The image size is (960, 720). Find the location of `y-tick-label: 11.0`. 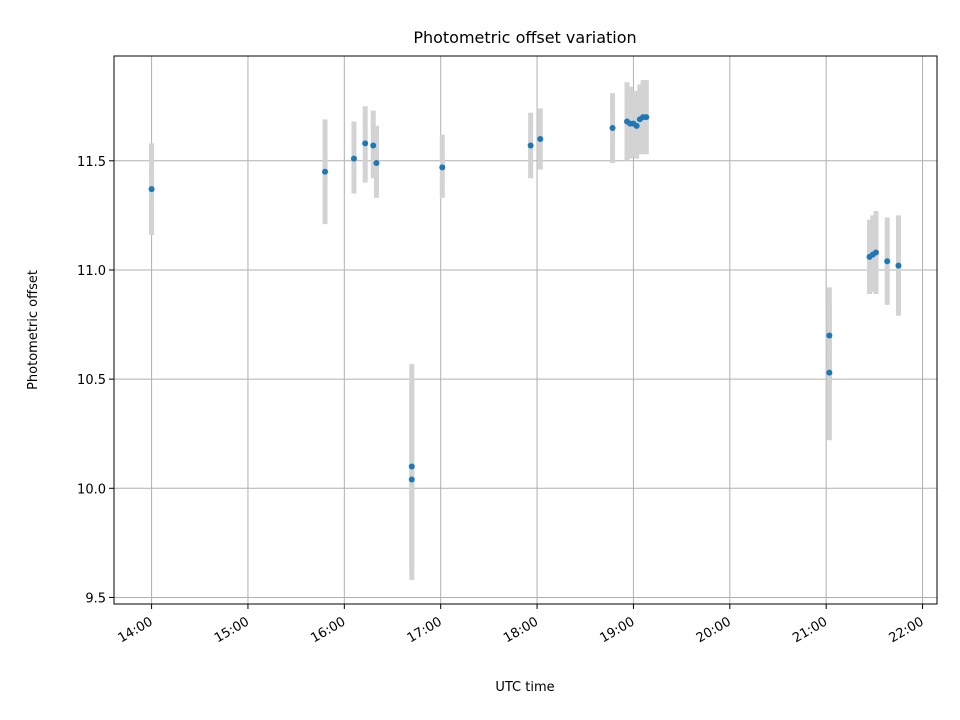

y-tick-label: 11.0 is located at coordinates (91, 271).